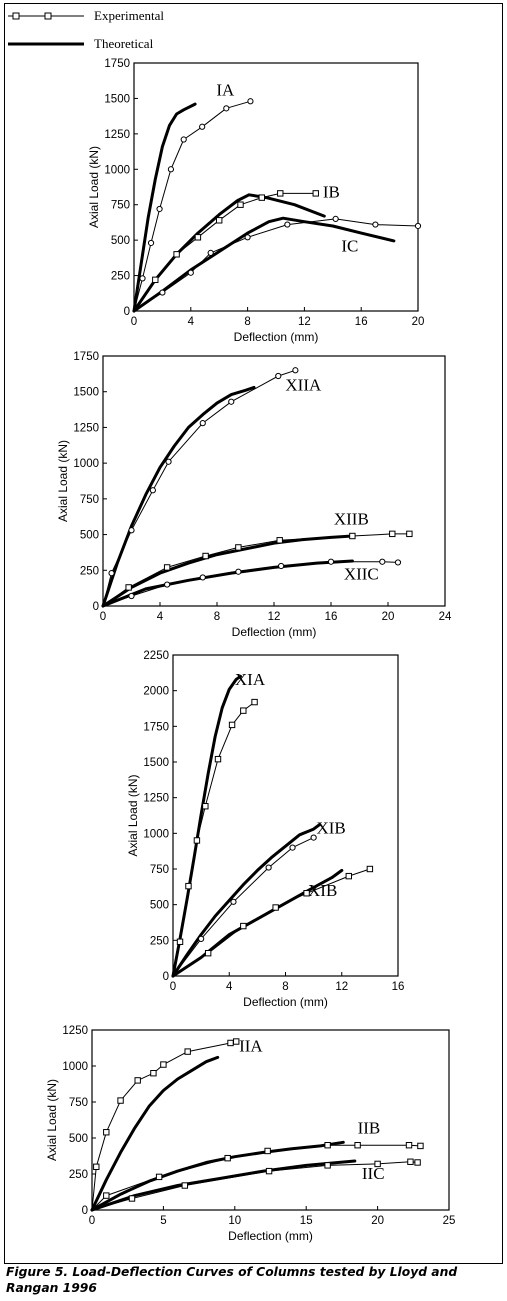 This screenshot has width=507, height=1301. What do you see at coordinates (156, 656) in the screenshot?
I see `y-tick-label: 2250` at bounding box center [156, 656].